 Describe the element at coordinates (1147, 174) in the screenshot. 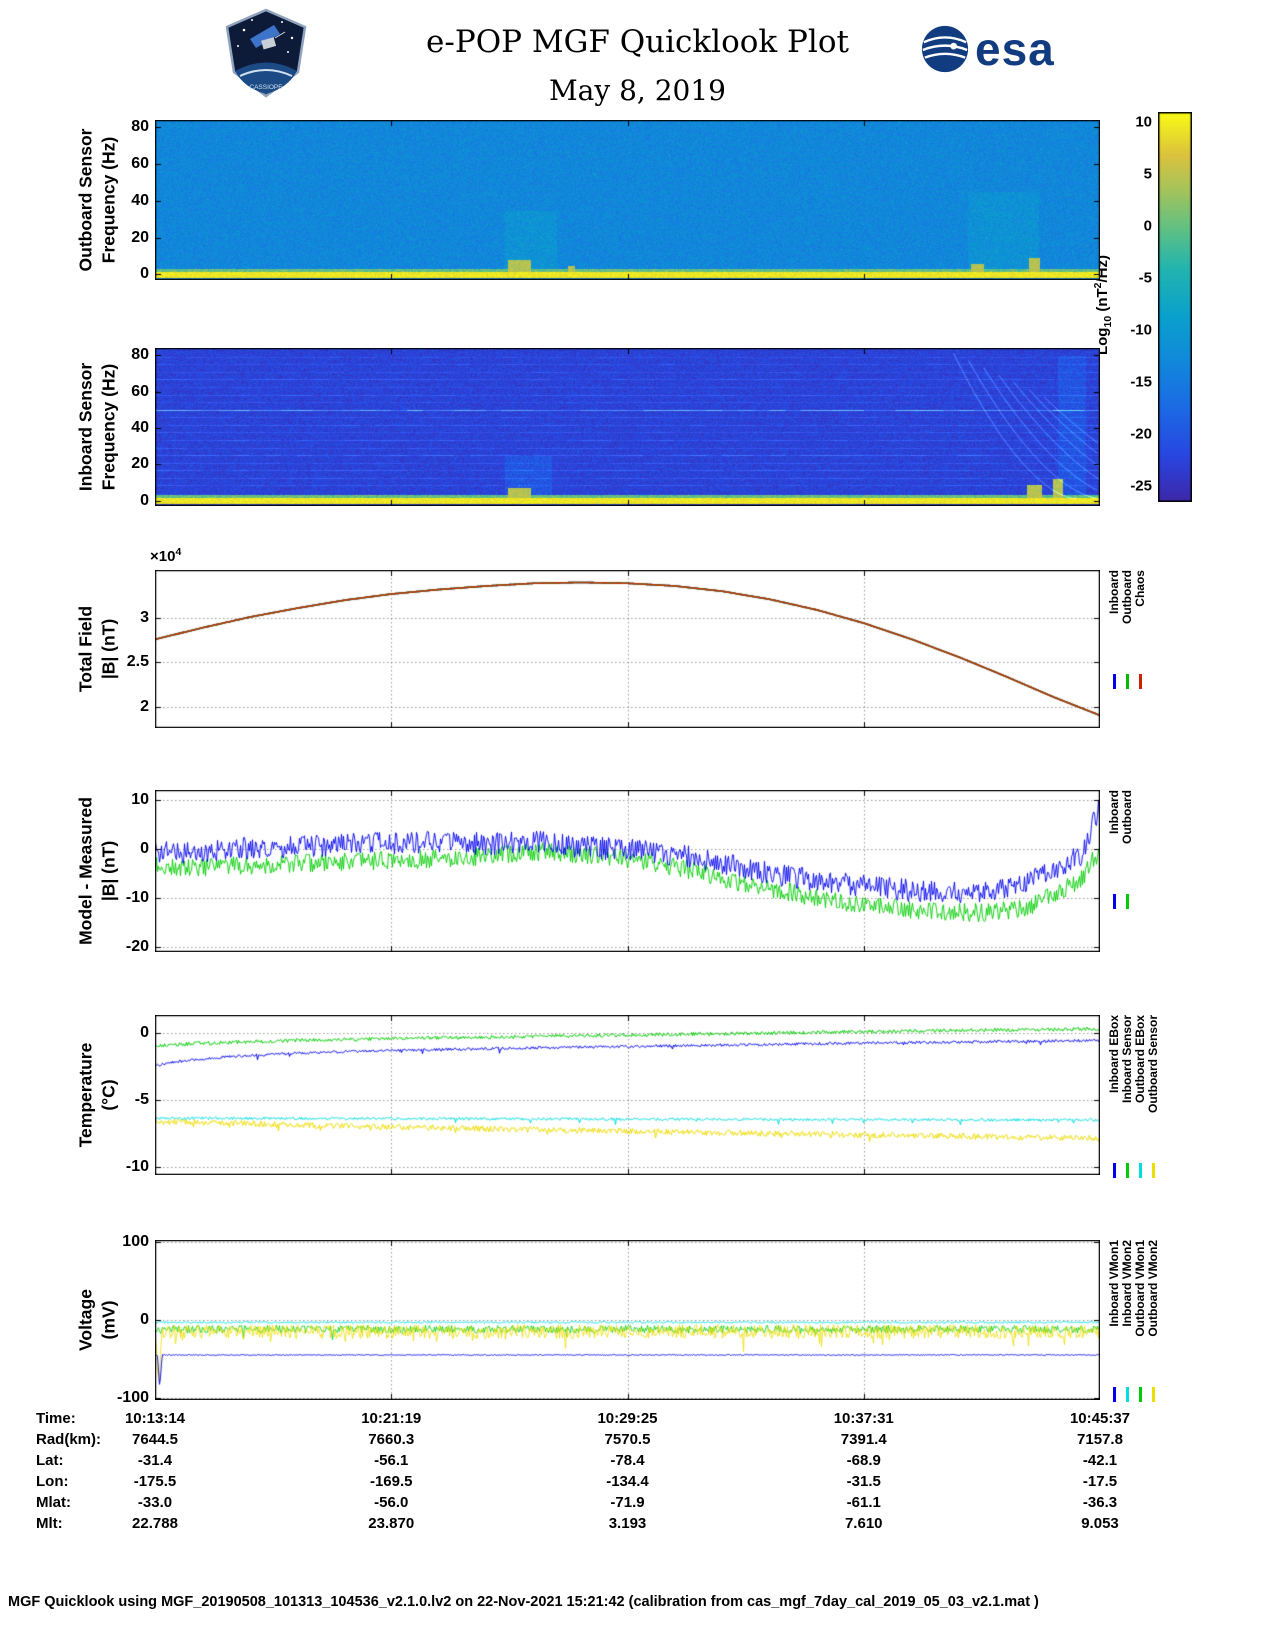

I see `colorbar-tick-label: 5` at that location.